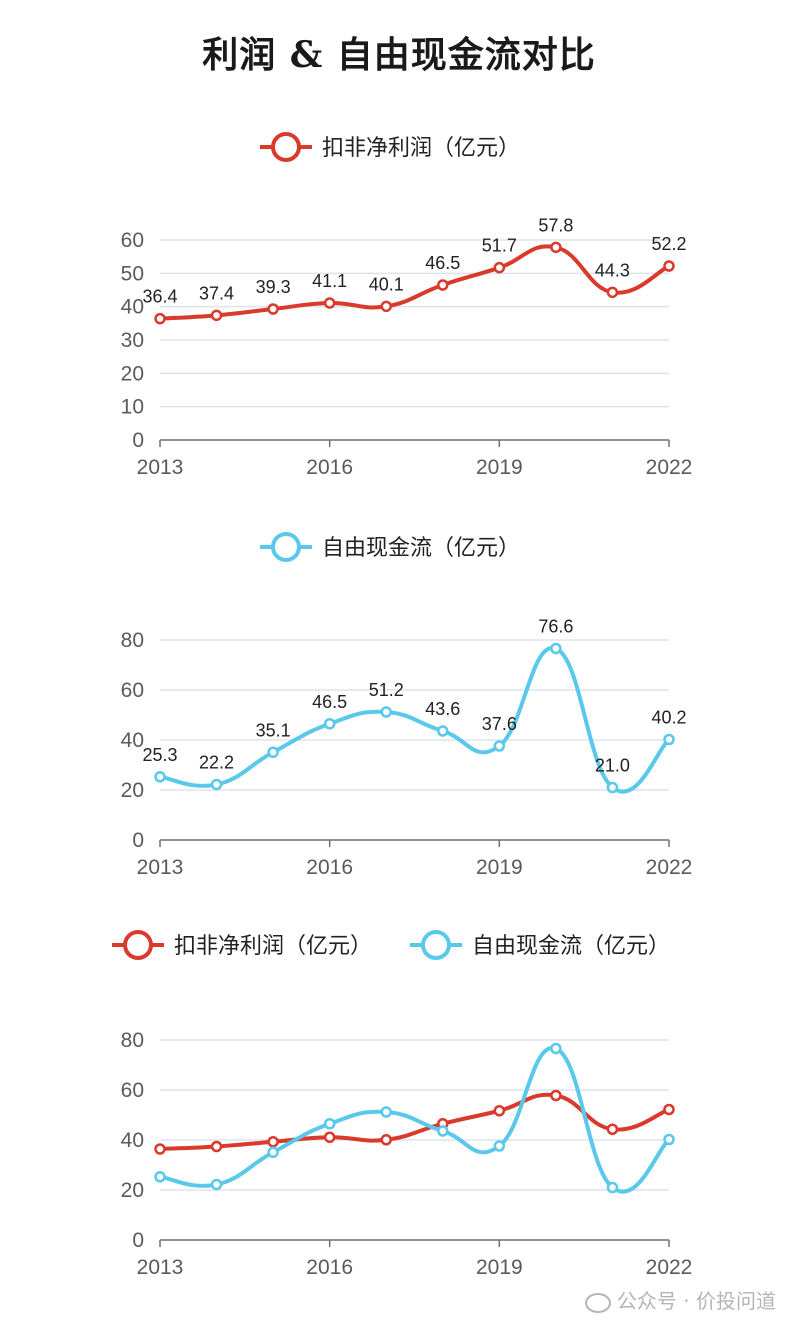  Describe the element at coordinates (668, 718) in the screenshot. I see `data-label: 40.2` at that location.